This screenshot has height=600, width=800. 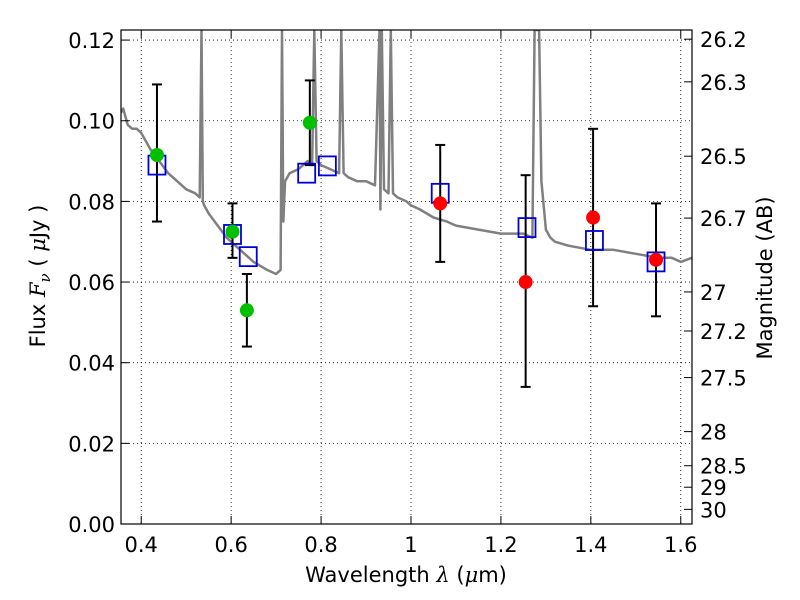 I want to click on y-axis-label: Flux Fν ( μJy ), so click(x=40, y=276).